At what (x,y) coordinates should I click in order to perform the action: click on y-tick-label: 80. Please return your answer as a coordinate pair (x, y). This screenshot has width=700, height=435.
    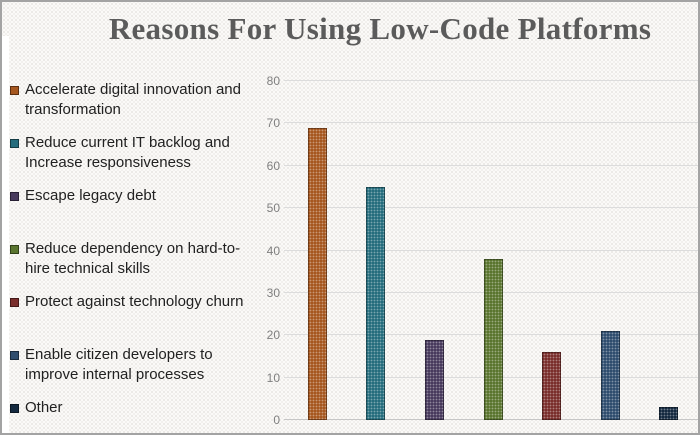
    Looking at the image, I should click on (273, 81).